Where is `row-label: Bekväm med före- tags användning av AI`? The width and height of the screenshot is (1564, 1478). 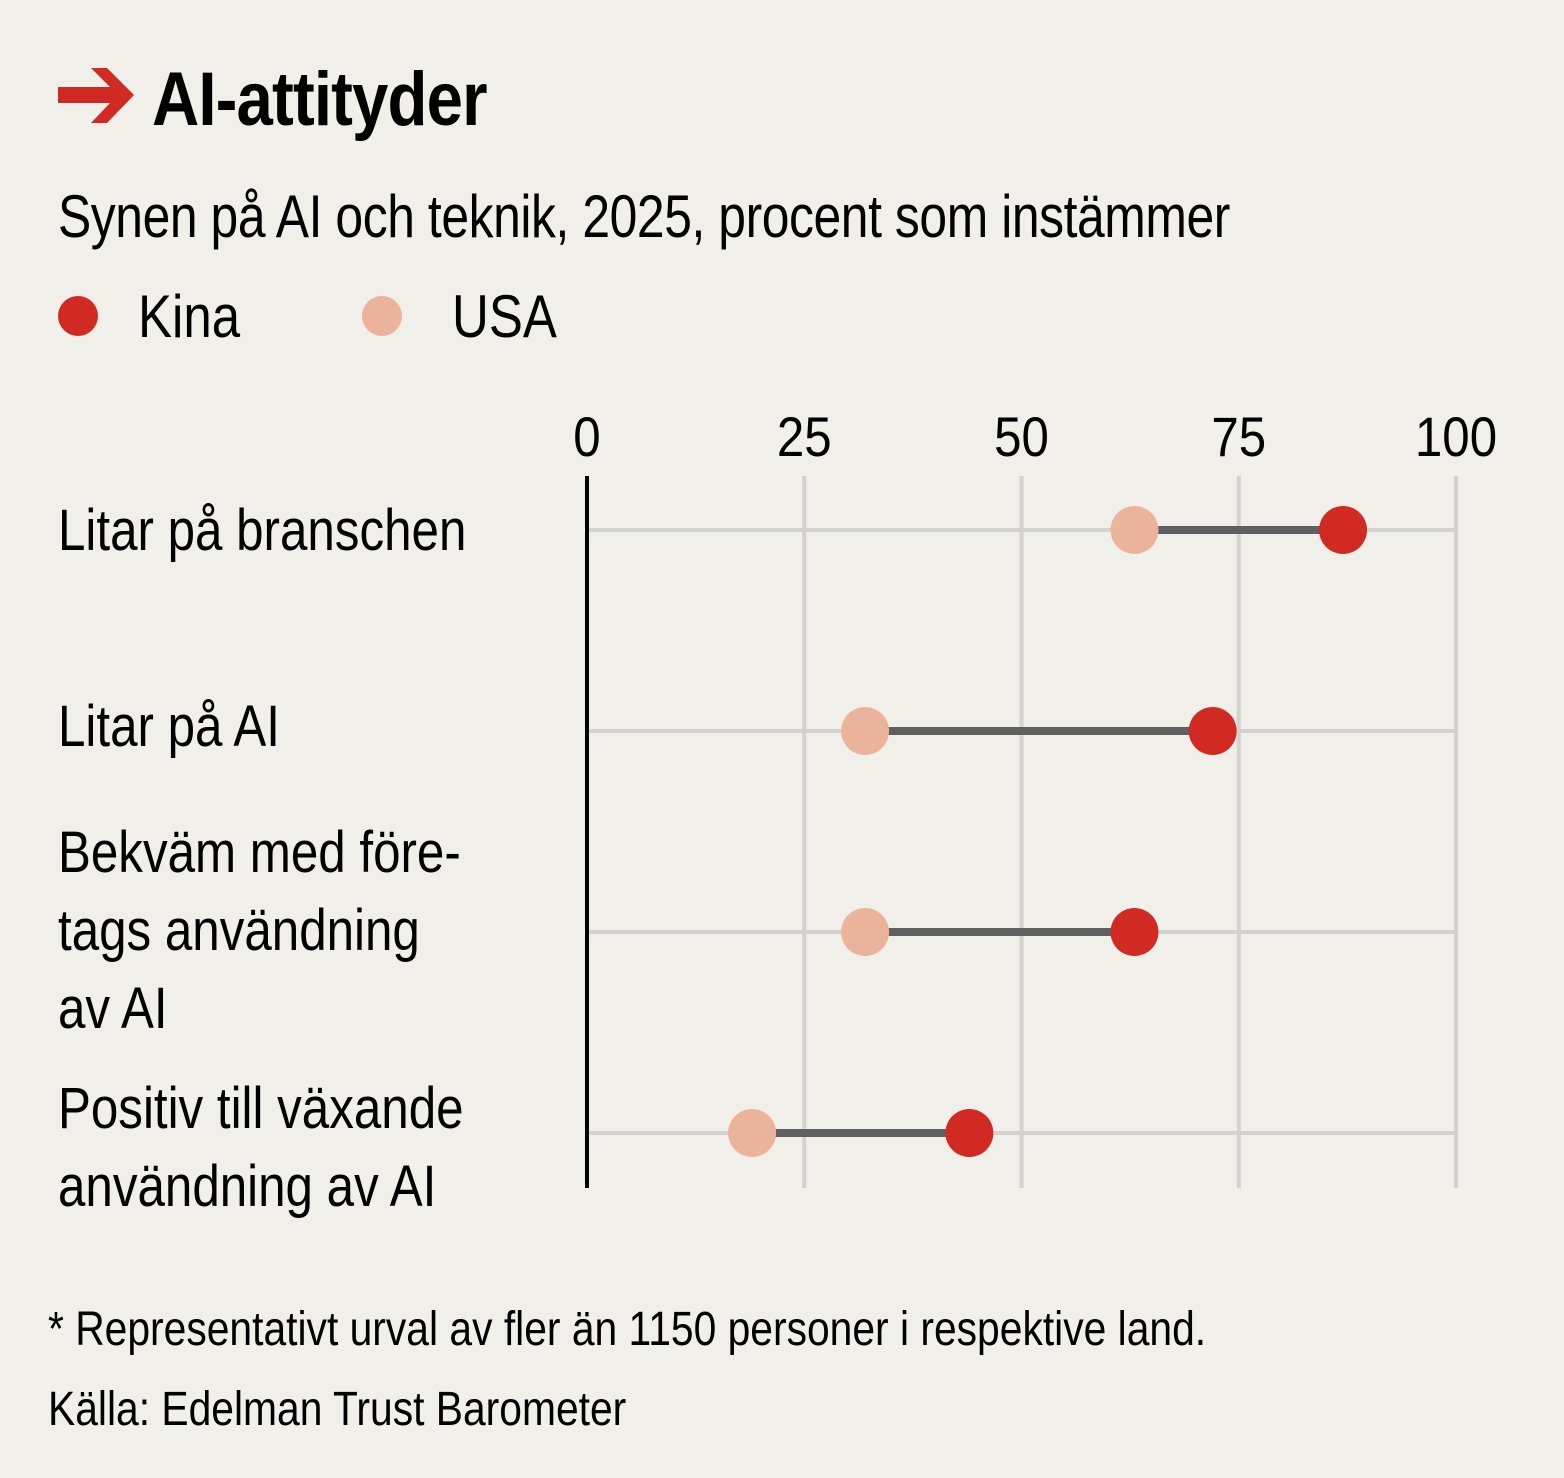
row-label: Bekväm med före- tags användning av AI is located at coordinates (259, 930).